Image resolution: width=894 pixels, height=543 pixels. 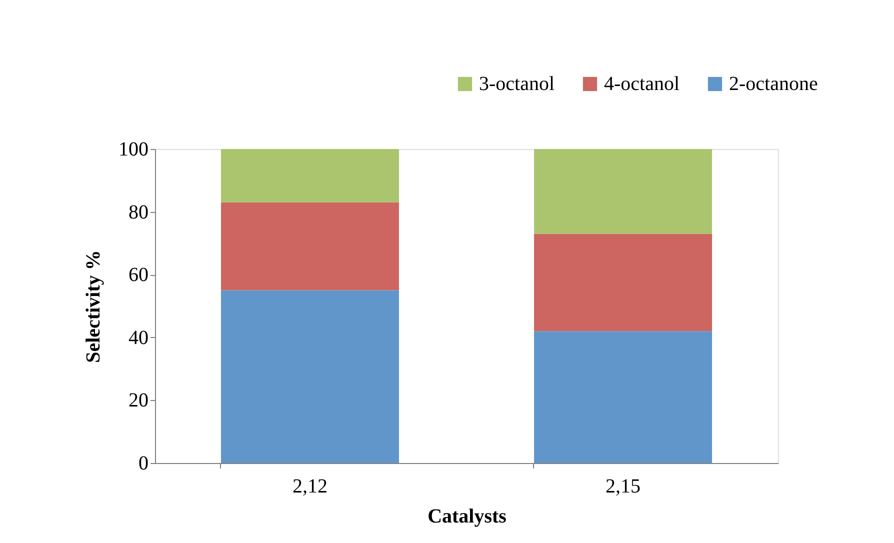 What do you see at coordinates (133, 149) in the screenshot?
I see `y-tick-label: 100` at bounding box center [133, 149].